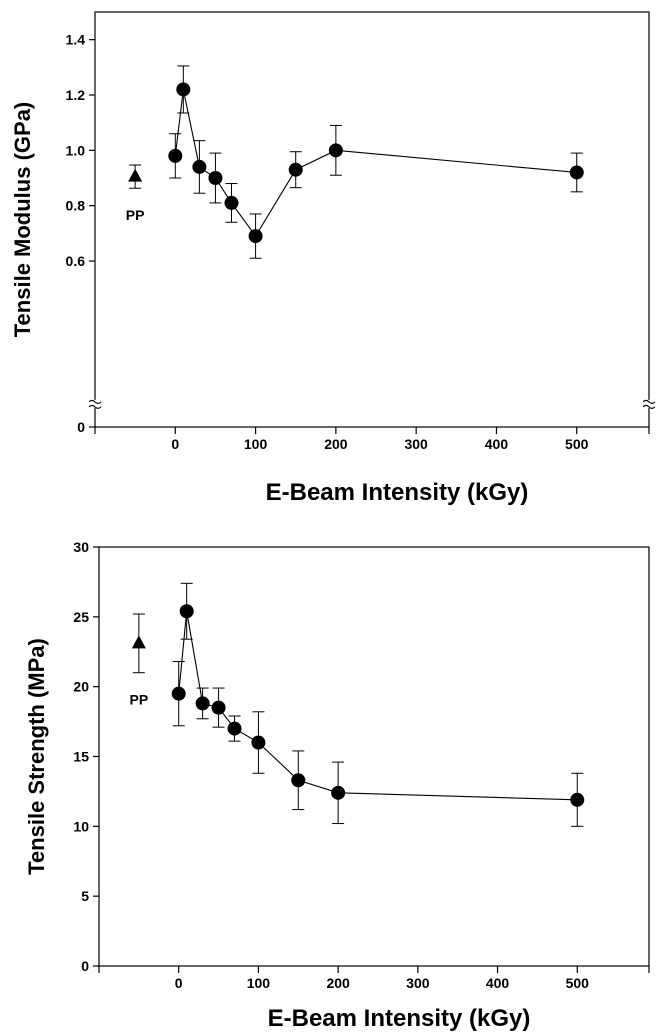 The height and width of the screenshot is (1033, 656). What do you see at coordinates (81, 757) in the screenshot?
I see `y-tick-label: 15` at bounding box center [81, 757].